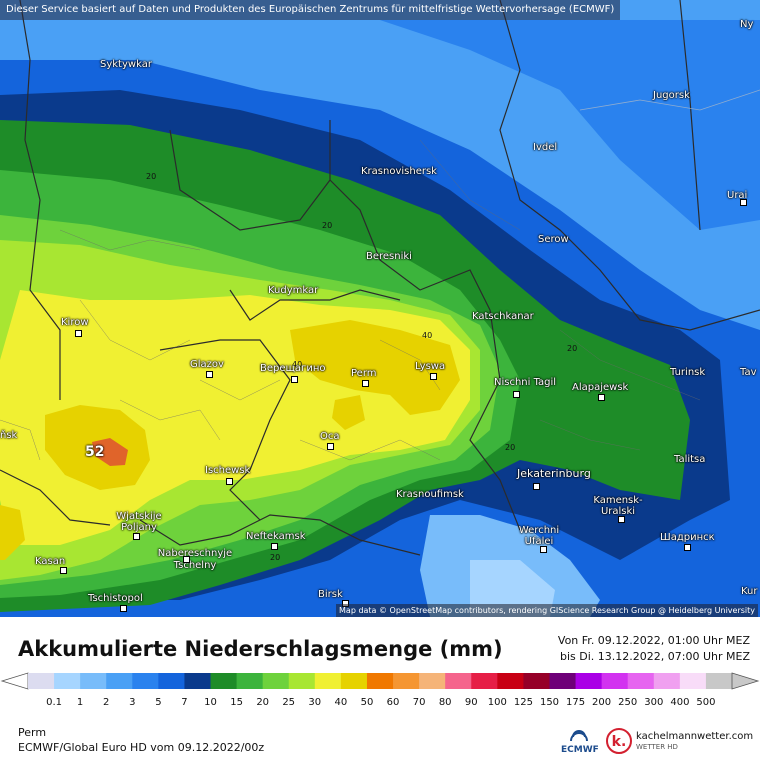 This screenshot has width=760, height=760. I want to click on color-scale-bar, so click(380, 681).